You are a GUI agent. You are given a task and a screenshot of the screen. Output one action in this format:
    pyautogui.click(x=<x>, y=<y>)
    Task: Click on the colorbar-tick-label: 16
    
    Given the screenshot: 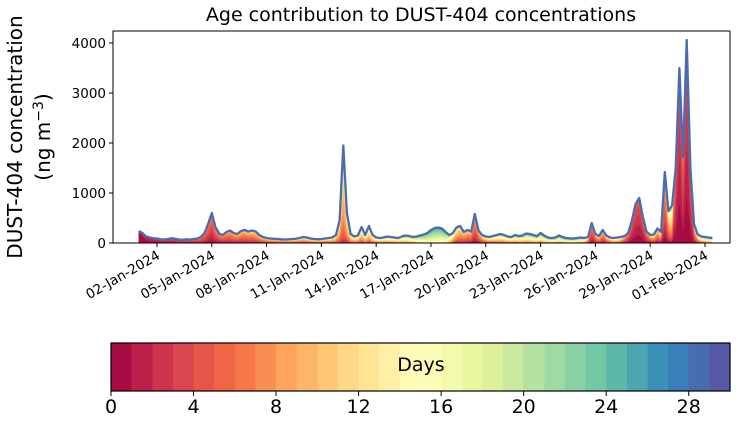 What is the action you would take?
    pyautogui.click(x=441, y=407)
    